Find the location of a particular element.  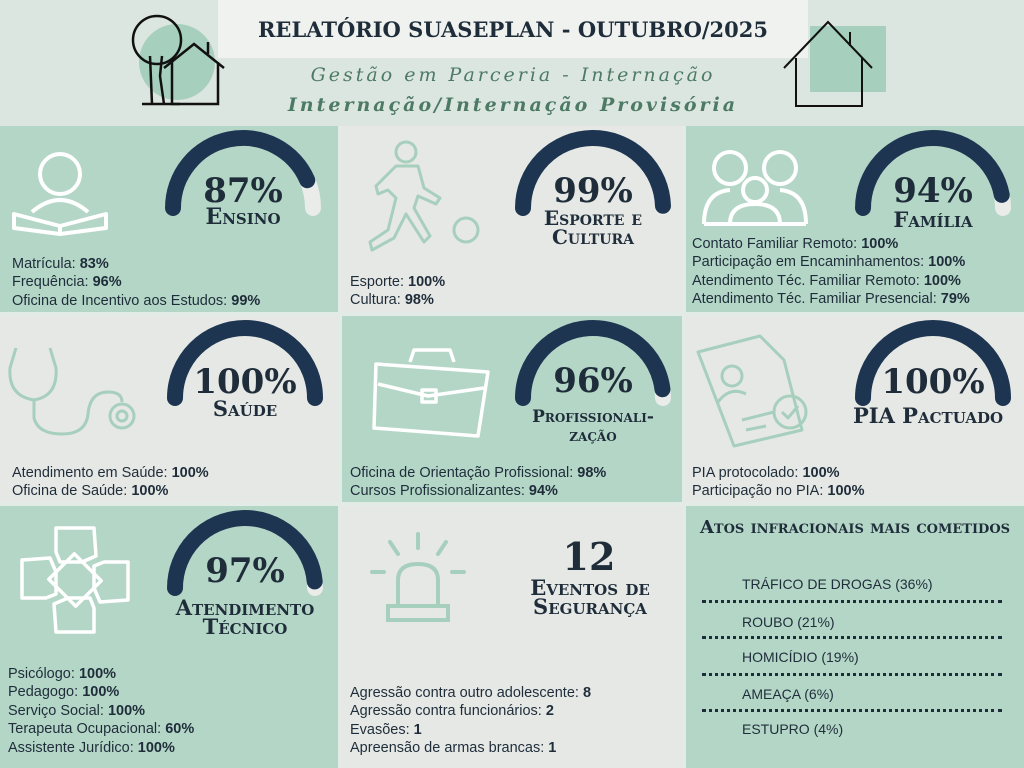

label-line: Ensino is located at coordinates (243, 217).